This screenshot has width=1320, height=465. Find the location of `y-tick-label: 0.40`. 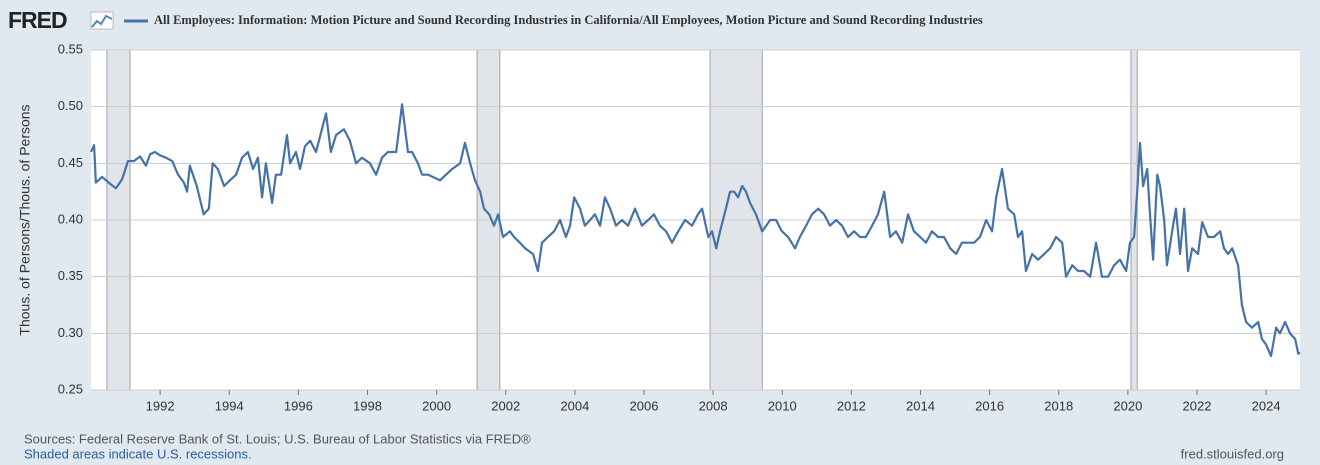

y-tick-label: 0.40 is located at coordinates (70, 218).